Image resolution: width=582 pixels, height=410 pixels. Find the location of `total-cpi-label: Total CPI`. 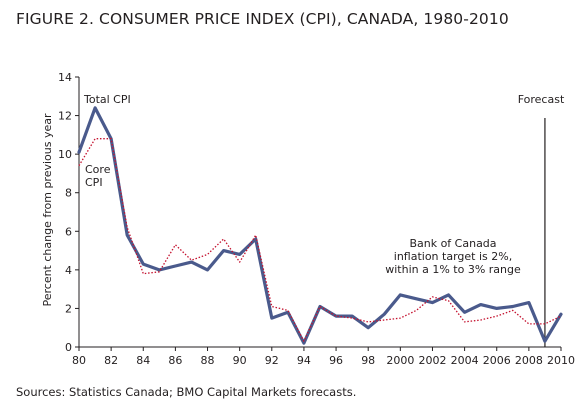

total-cpi-label: Total CPI is located at coordinates (107, 99).